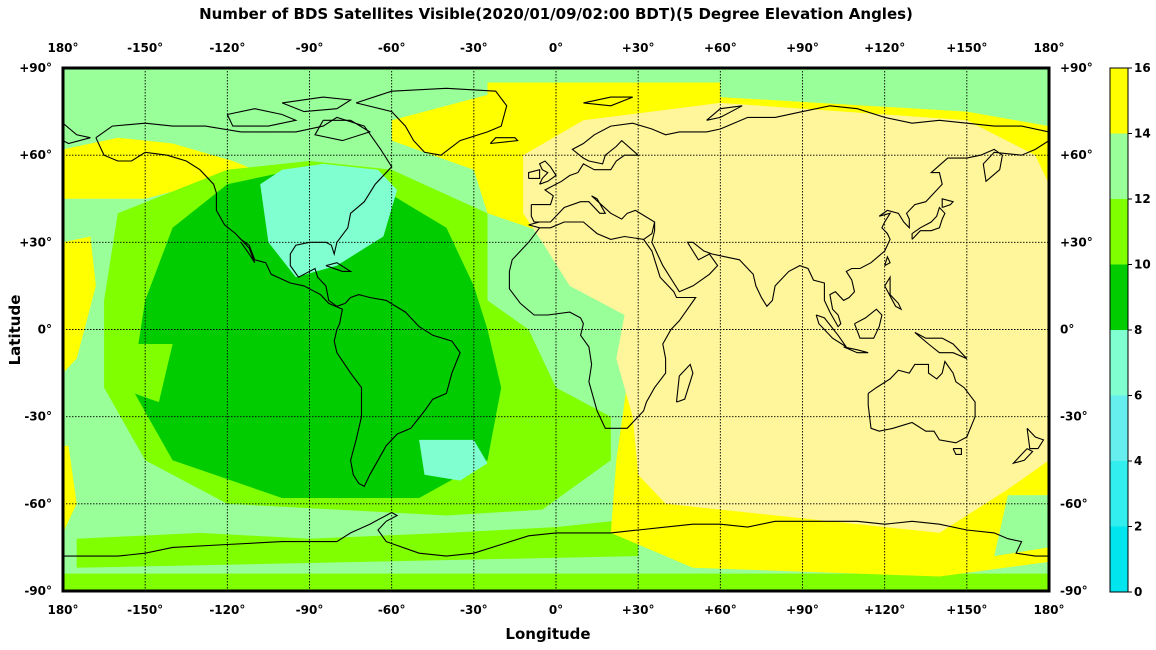 The width and height of the screenshot is (1156, 650). I want to click on lon-tick-top: -120°, so click(227, 48).